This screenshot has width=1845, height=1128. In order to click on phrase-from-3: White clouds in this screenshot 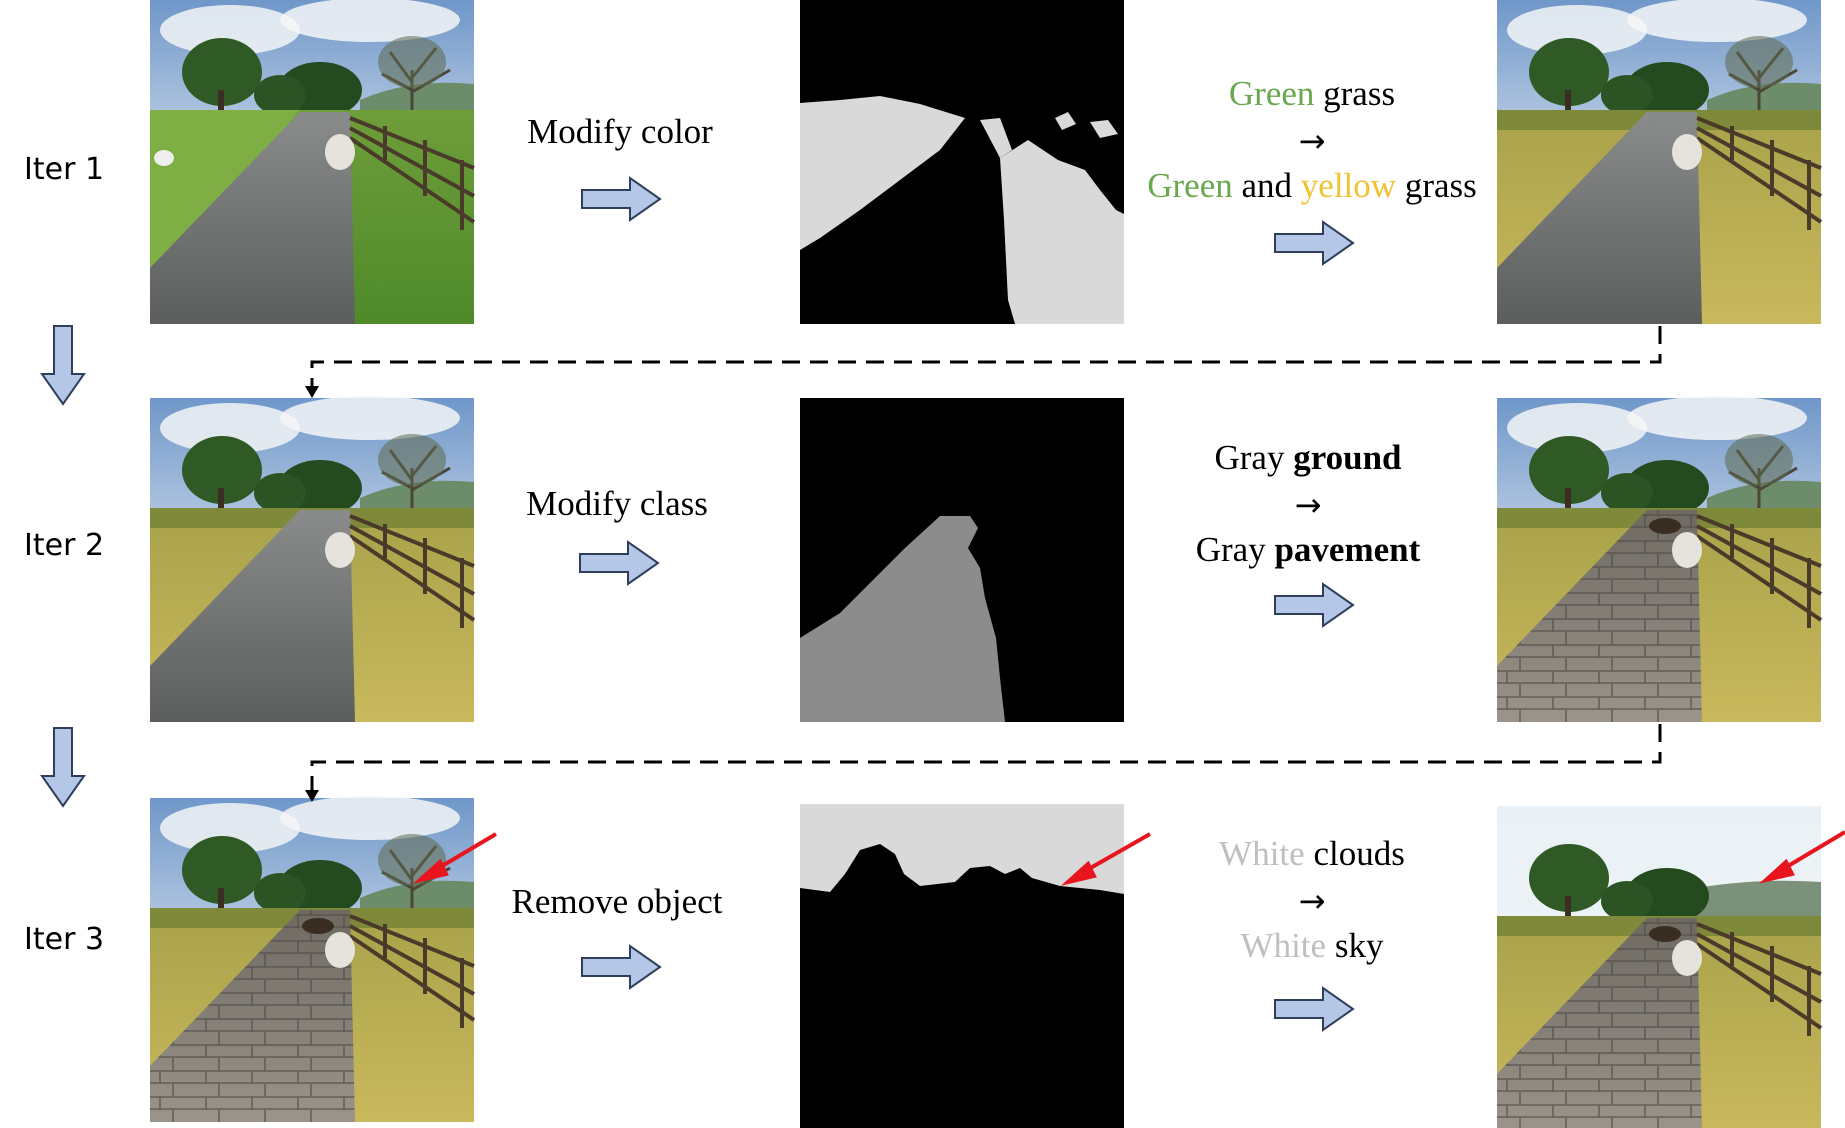, I will do `click(1312, 854)`.